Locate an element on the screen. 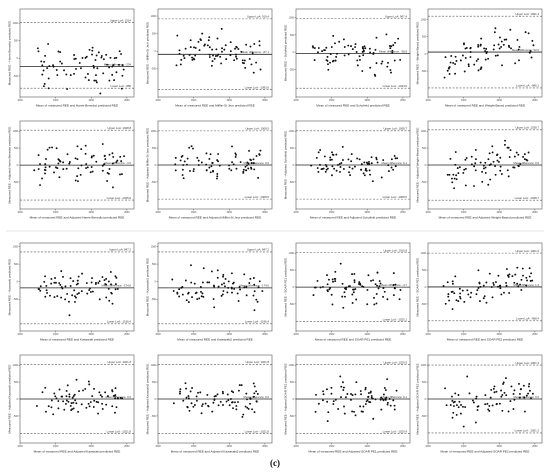 The image size is (550, 476). upper-loa-label: Upper LoA: 1001.0 is located at coordinates (528, 251).